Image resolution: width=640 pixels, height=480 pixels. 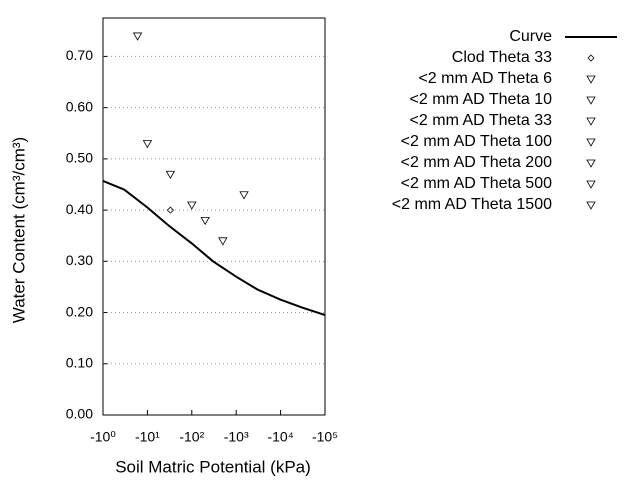 I want to click on y-tick-label: 0.60, so click(x=79, y=106).